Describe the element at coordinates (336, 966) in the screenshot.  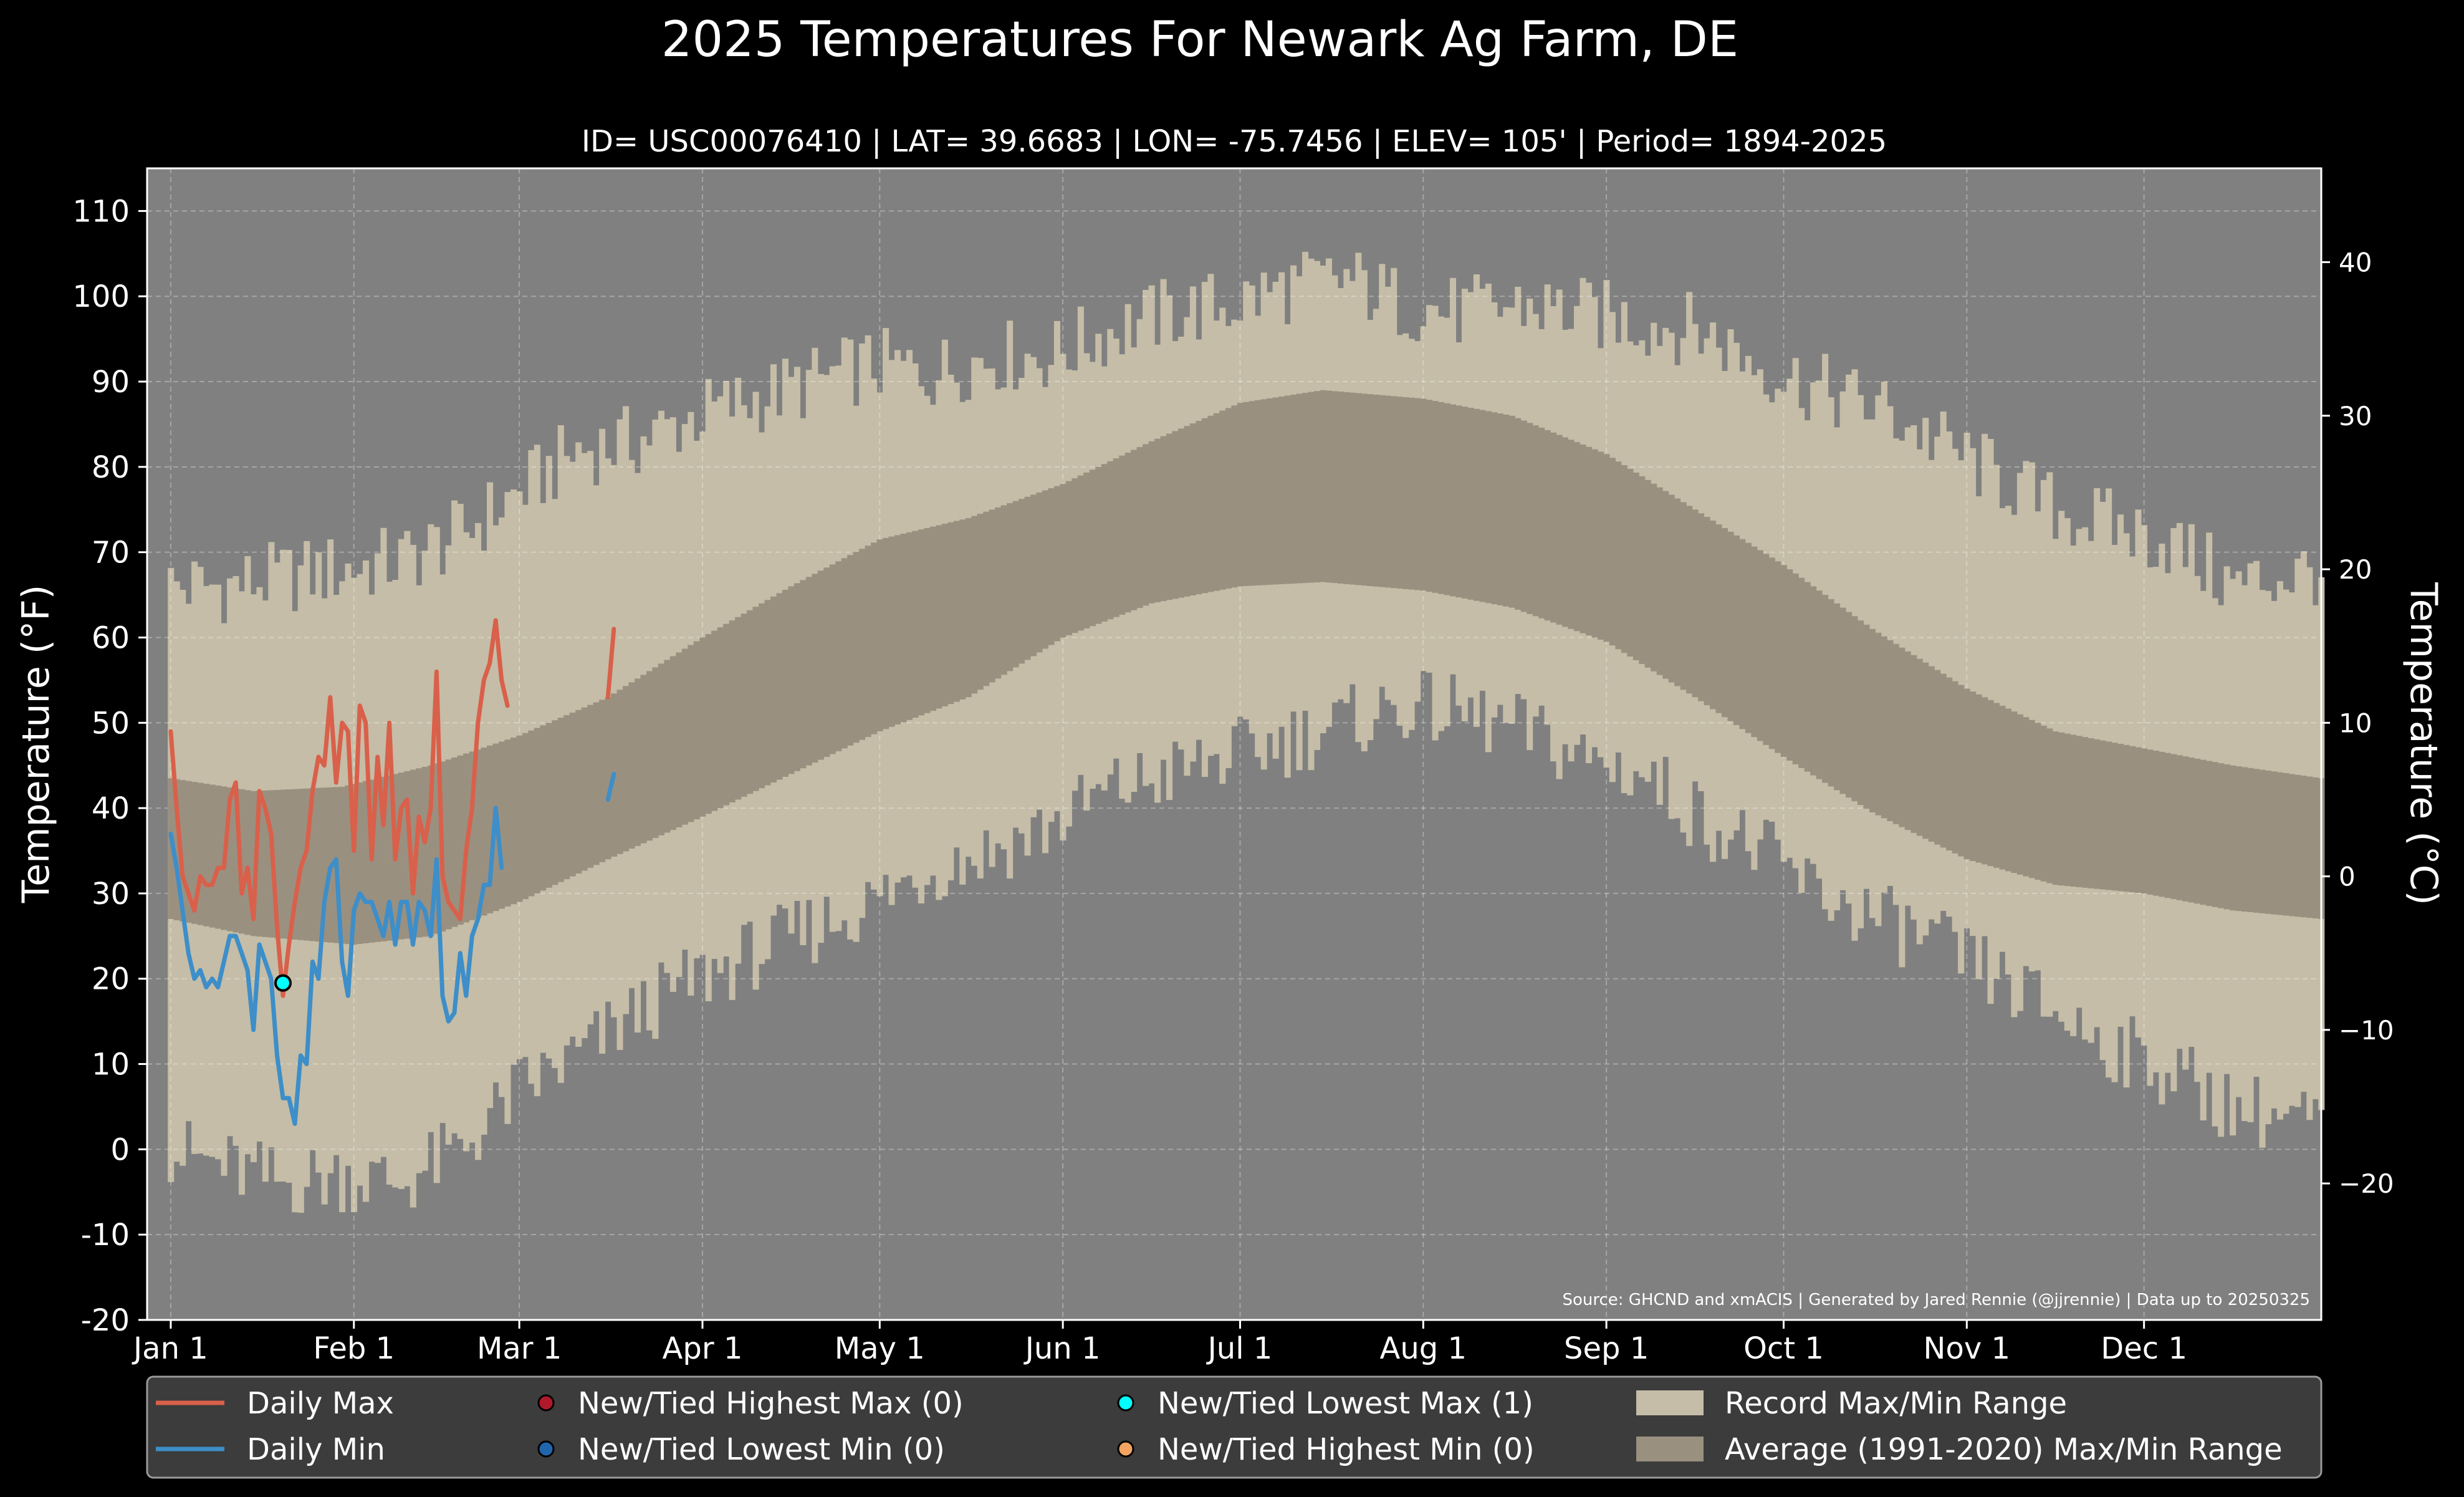
I see `daily-min-line` at that location.